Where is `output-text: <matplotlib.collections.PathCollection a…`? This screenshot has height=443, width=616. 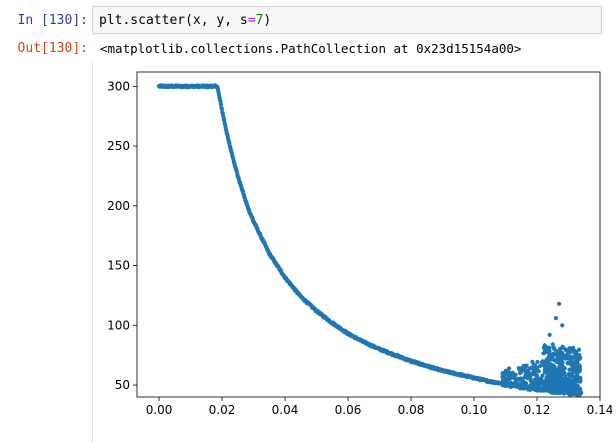
output-text: <matplotlib.collections.PathCollection a… is located at coordinates (311, 48).